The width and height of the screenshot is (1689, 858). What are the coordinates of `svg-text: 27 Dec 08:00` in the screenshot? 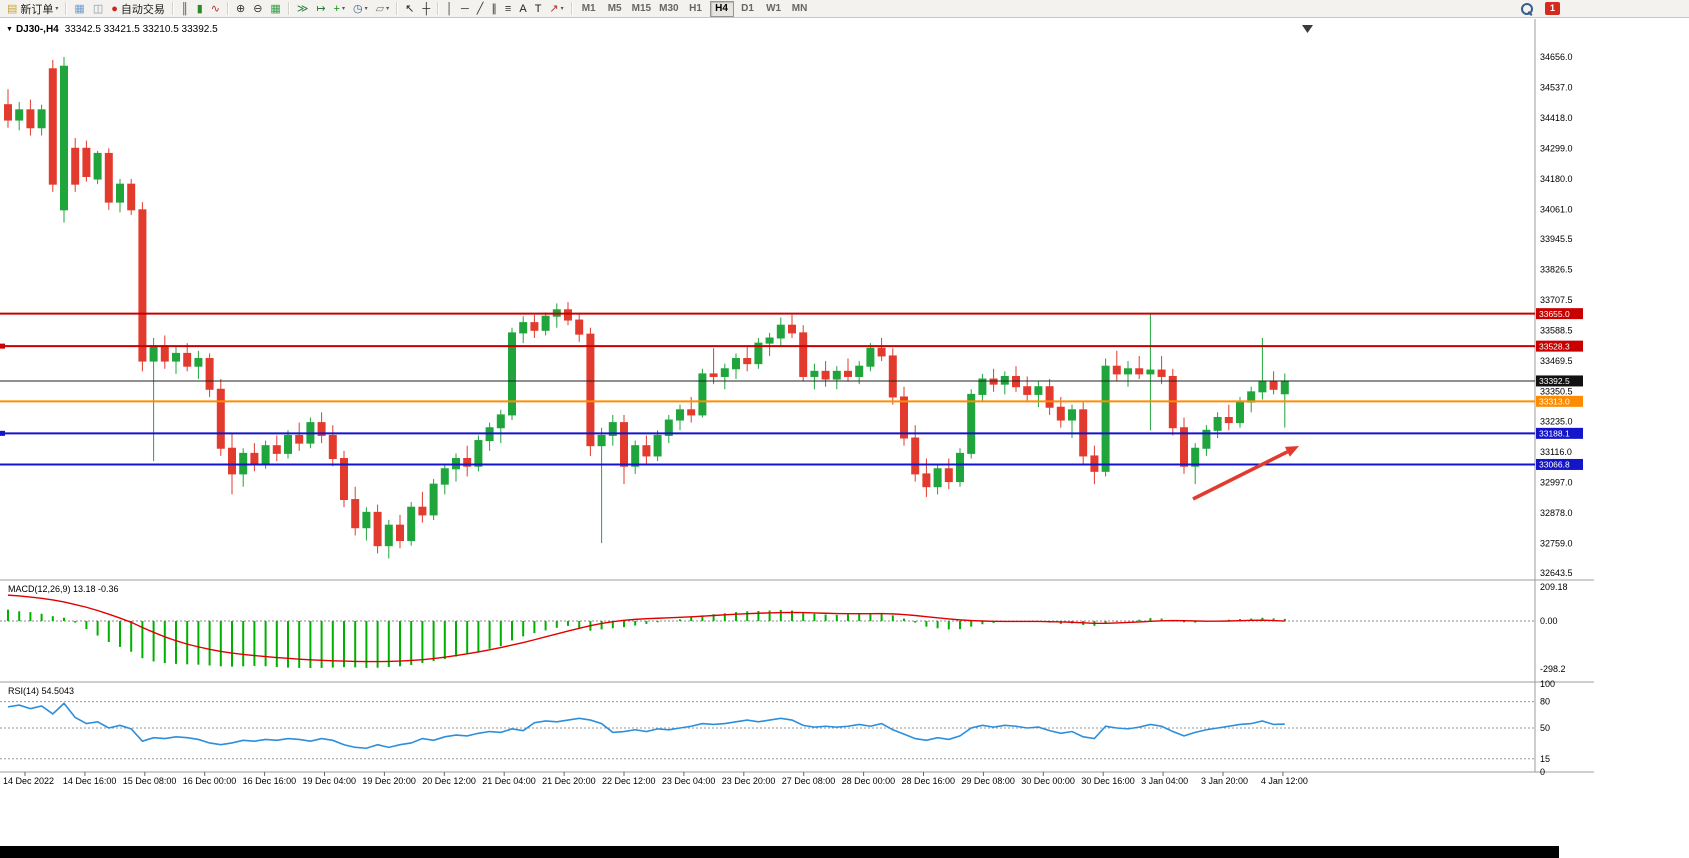 It's located at (809, 781).